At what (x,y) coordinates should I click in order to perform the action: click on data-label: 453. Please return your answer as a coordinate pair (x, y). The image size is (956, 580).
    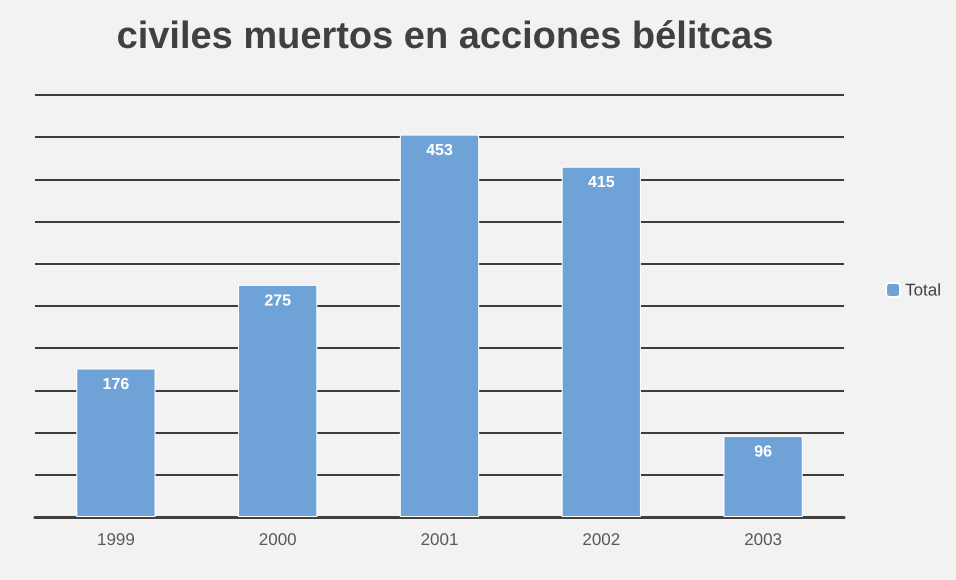
    Looking at the image, I should click on (439, 151).